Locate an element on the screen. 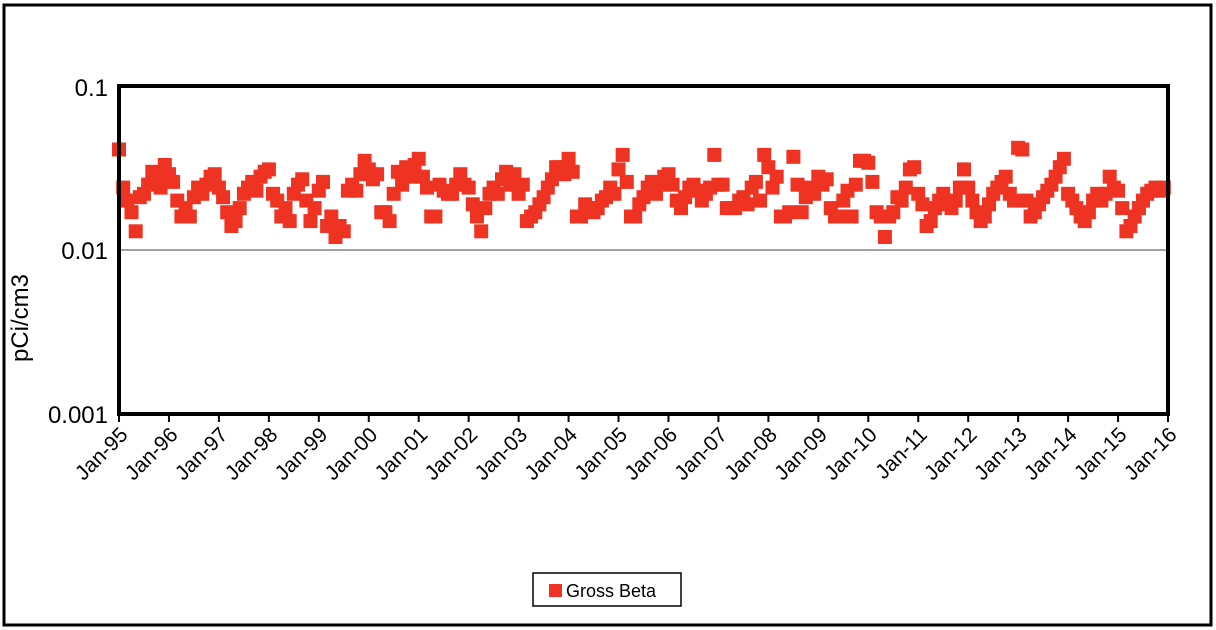 The width and height of the screenshot is (1216, 630). y-tick-label-0.001: 0.001 is located at coordinates (78, 415).